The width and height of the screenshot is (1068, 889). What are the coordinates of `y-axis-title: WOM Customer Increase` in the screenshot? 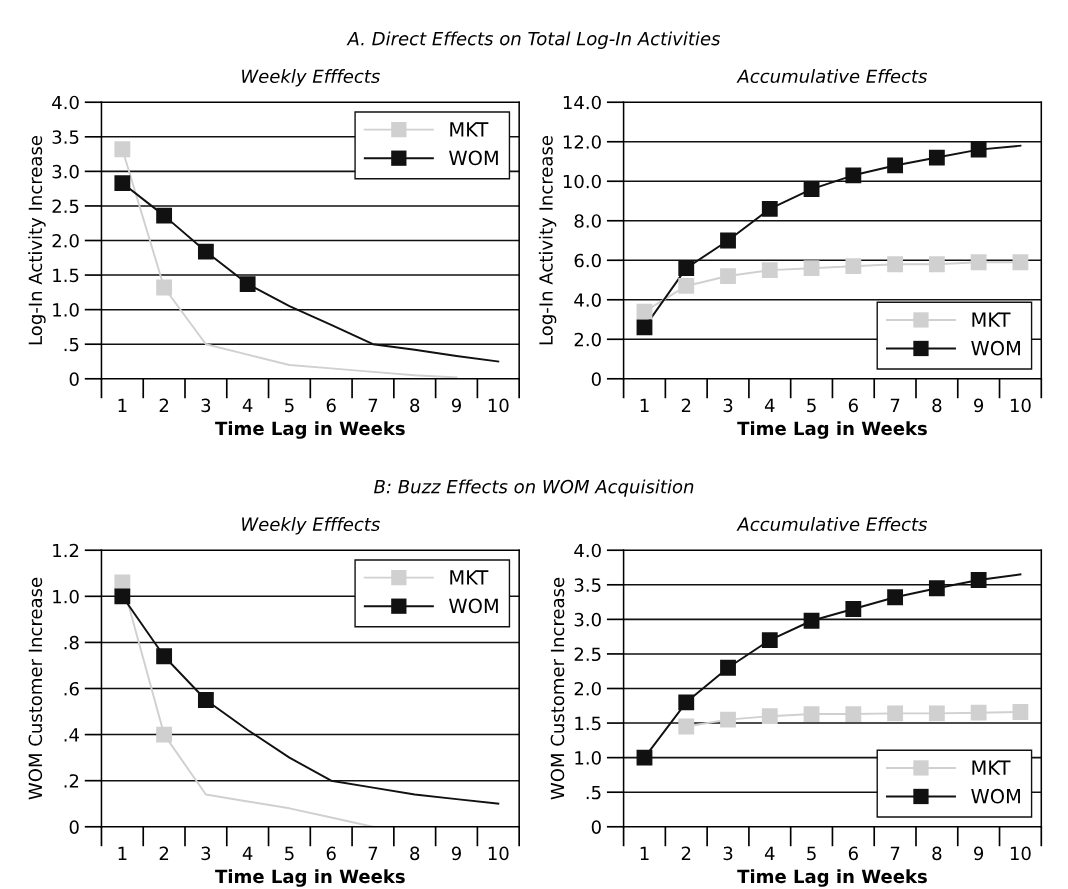 It's located at (557, 688).